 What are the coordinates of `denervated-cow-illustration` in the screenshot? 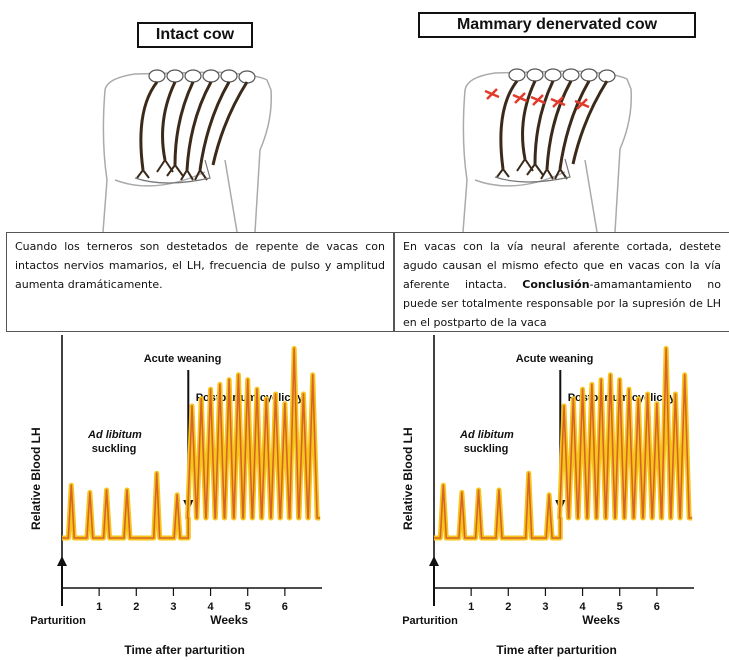 It's located at (547, 150).